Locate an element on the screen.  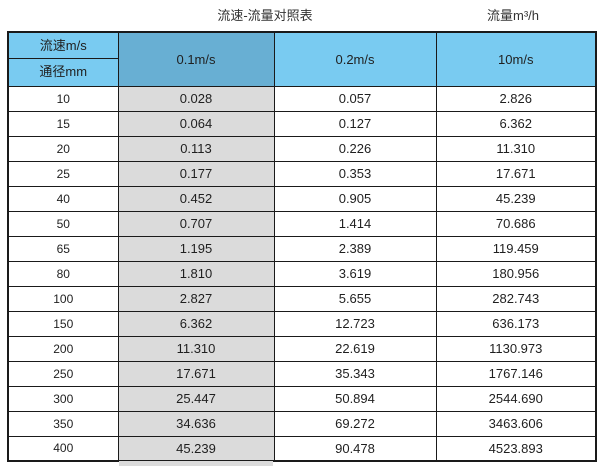
flow-value-cell: 636.173 is located at coordinates (516, 323).